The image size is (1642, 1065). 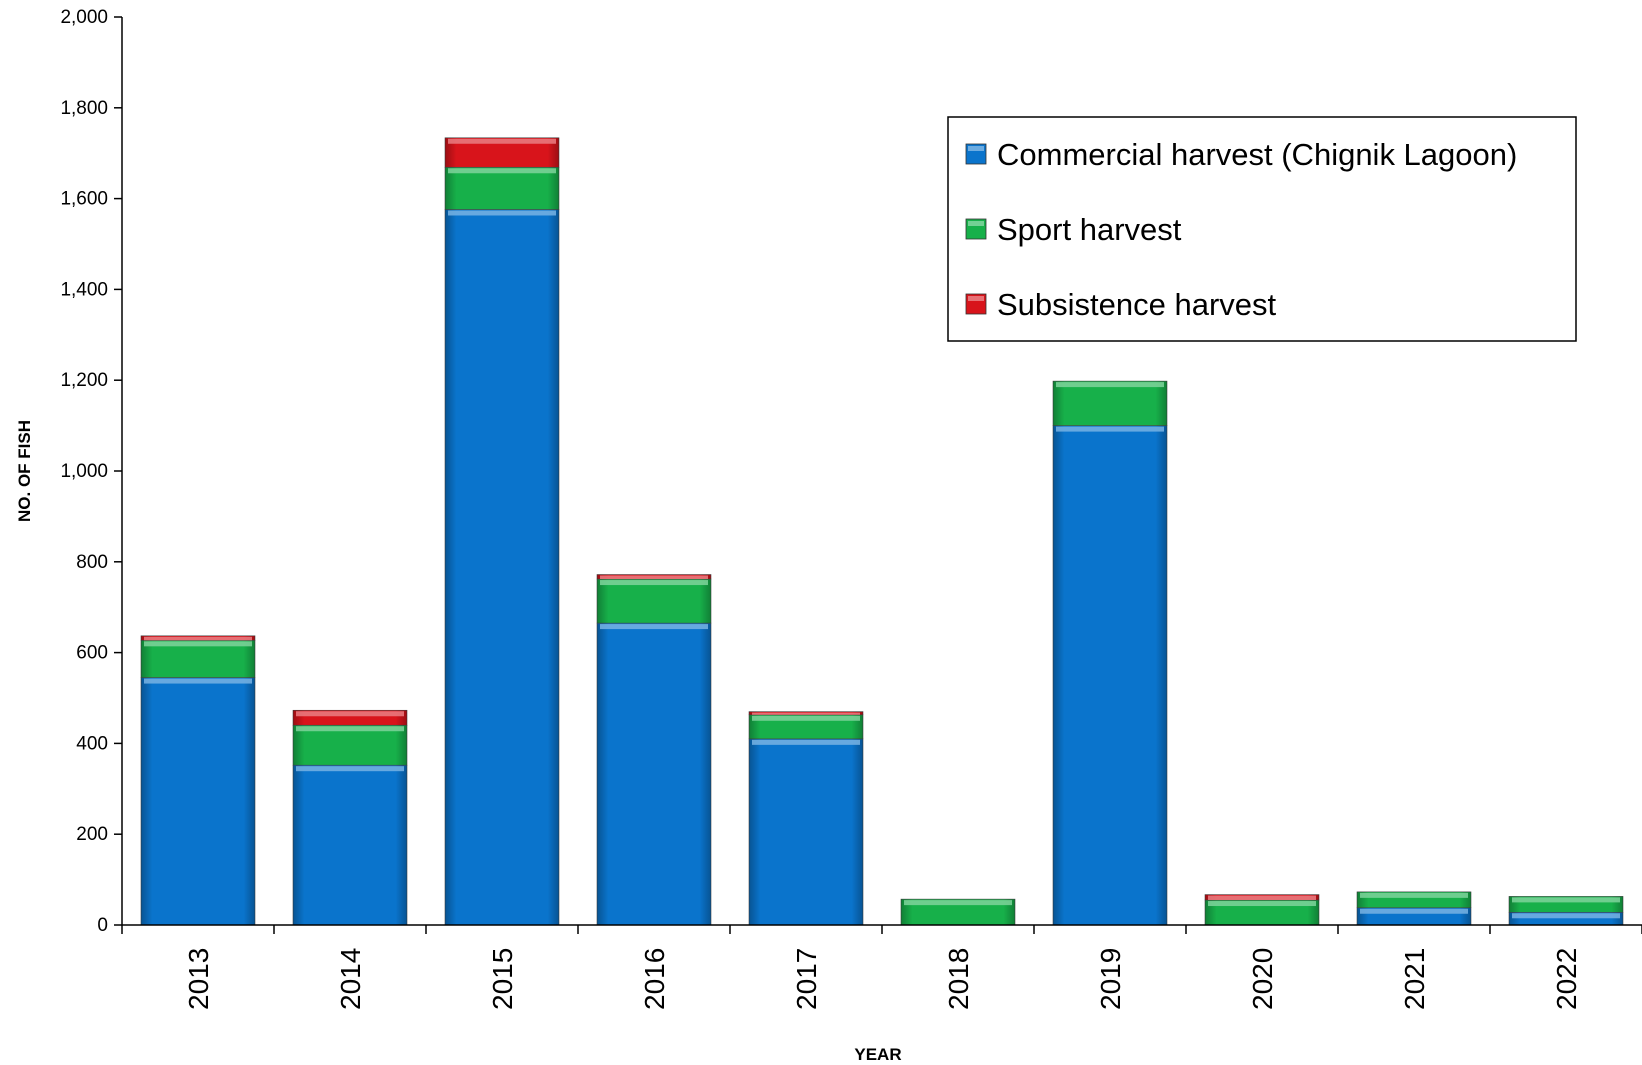 What do you see at coordinates (1110, 675) in the screenshot?
I see `bar-shade-commercial-2019` at bounding box center [1110, 675].